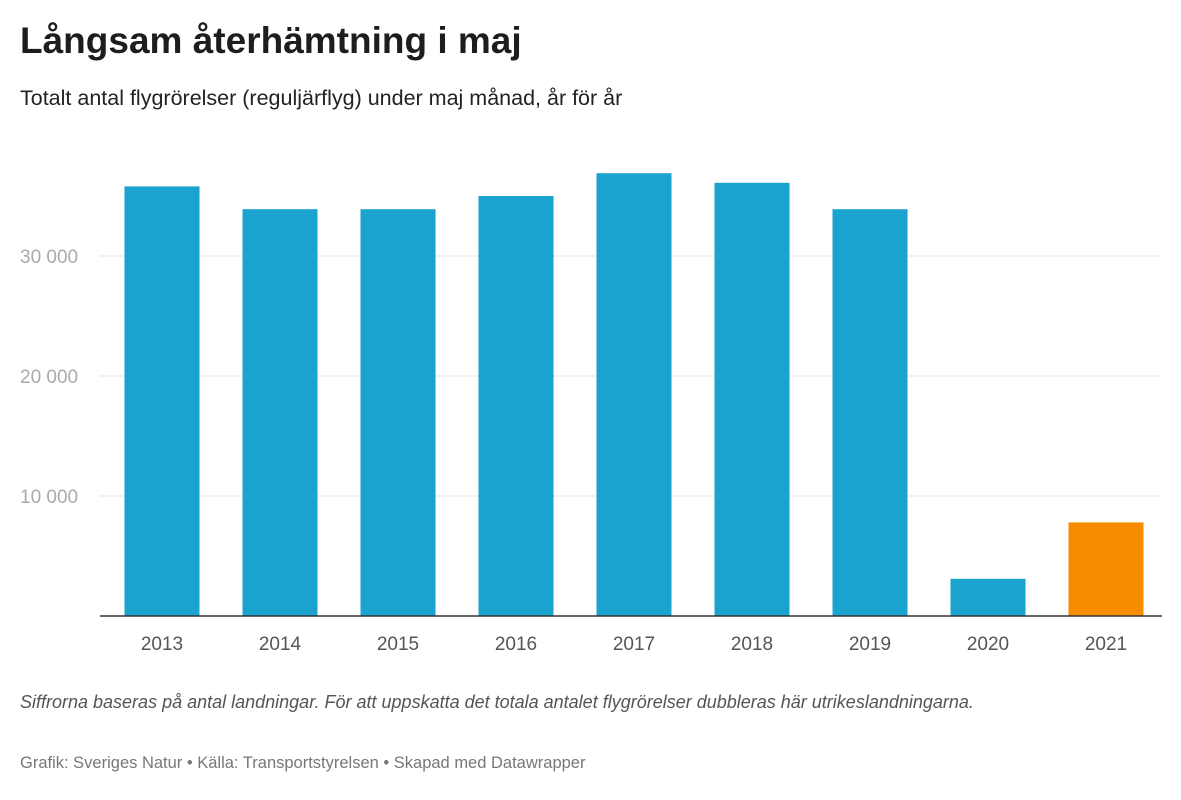 This screenshot has height=800, width=1181. Describe the element at coordinates (988, 644) in the screenshot. I see `x-tick-label: 2020` at that location.